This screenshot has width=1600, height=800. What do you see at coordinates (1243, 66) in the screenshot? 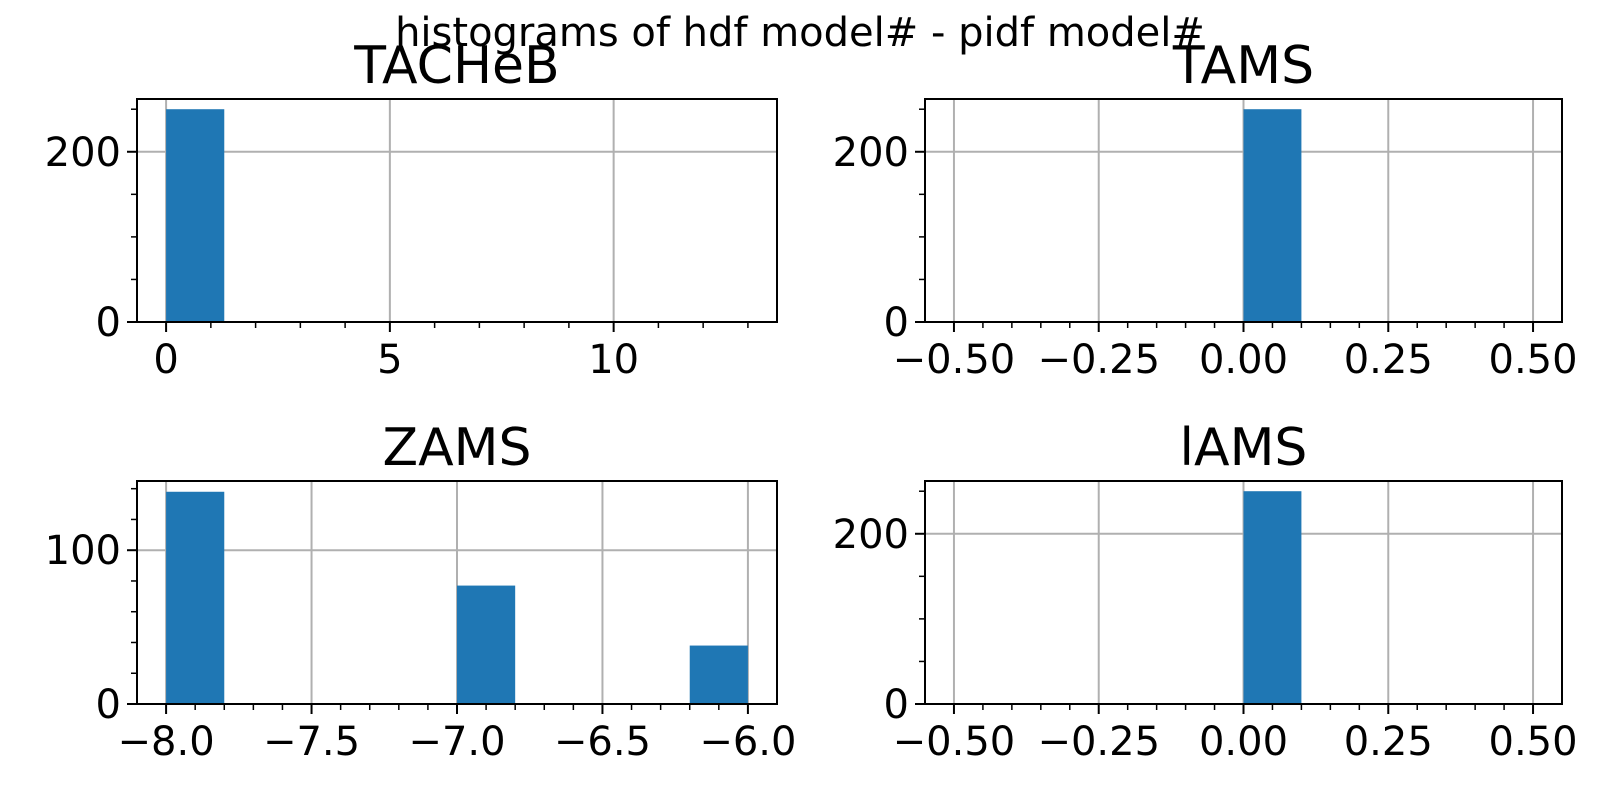
I see `subplot-title: TAMS` at bounding box center [1243, 66].